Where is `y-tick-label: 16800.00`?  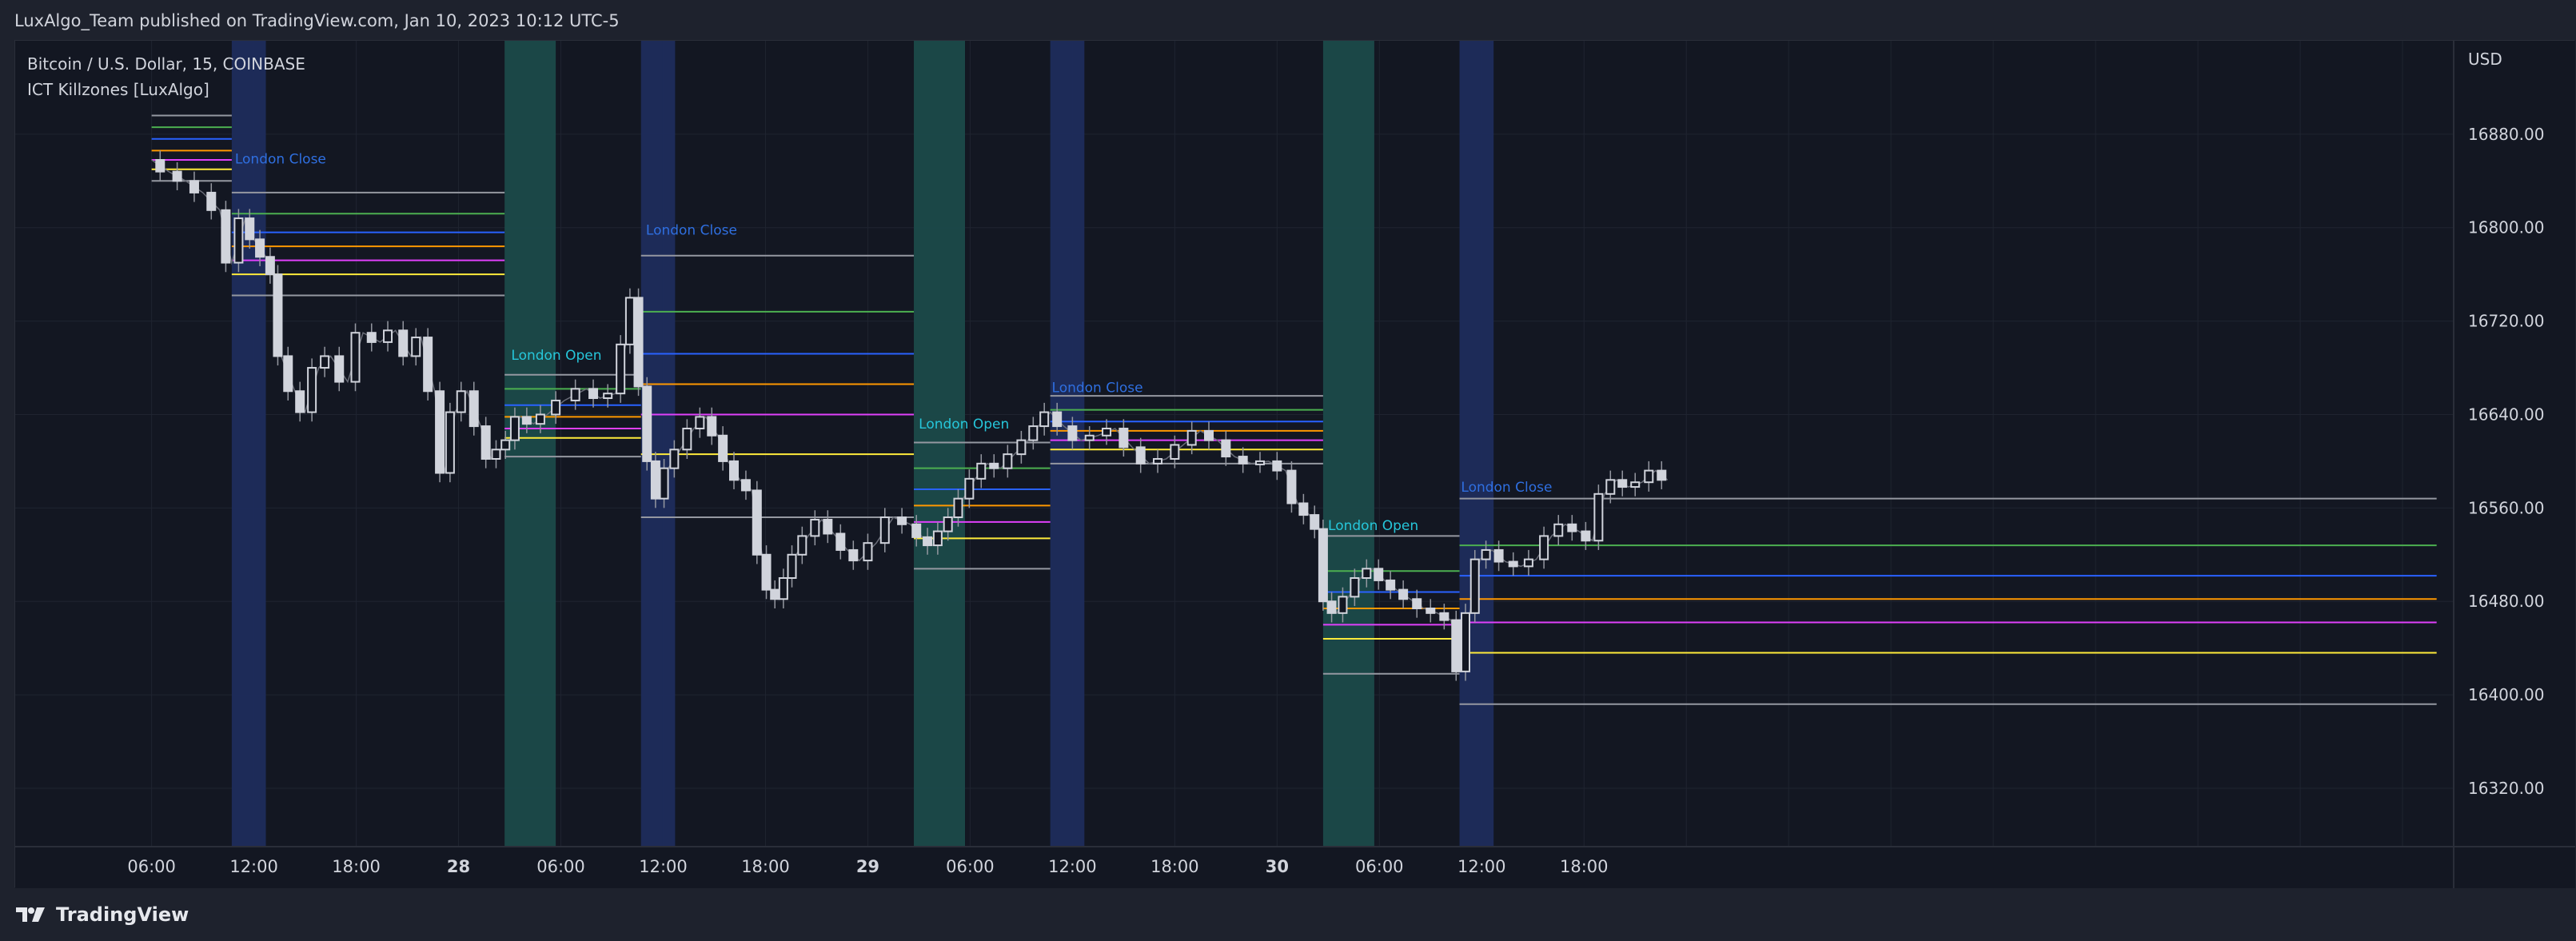 y-tick-label: 16800.00 is located at coordinates (2506, 227).